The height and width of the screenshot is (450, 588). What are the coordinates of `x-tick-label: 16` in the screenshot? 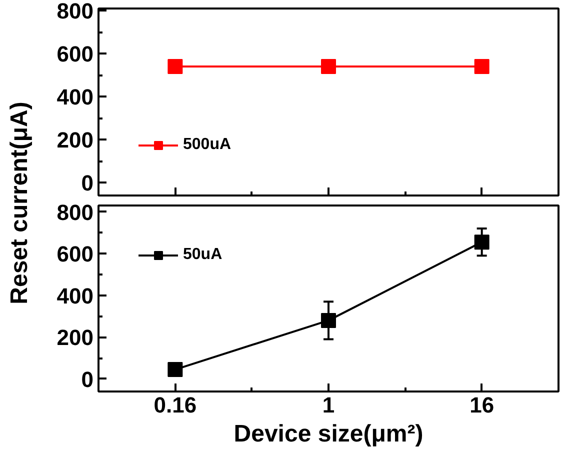 It's located at (482, 405).